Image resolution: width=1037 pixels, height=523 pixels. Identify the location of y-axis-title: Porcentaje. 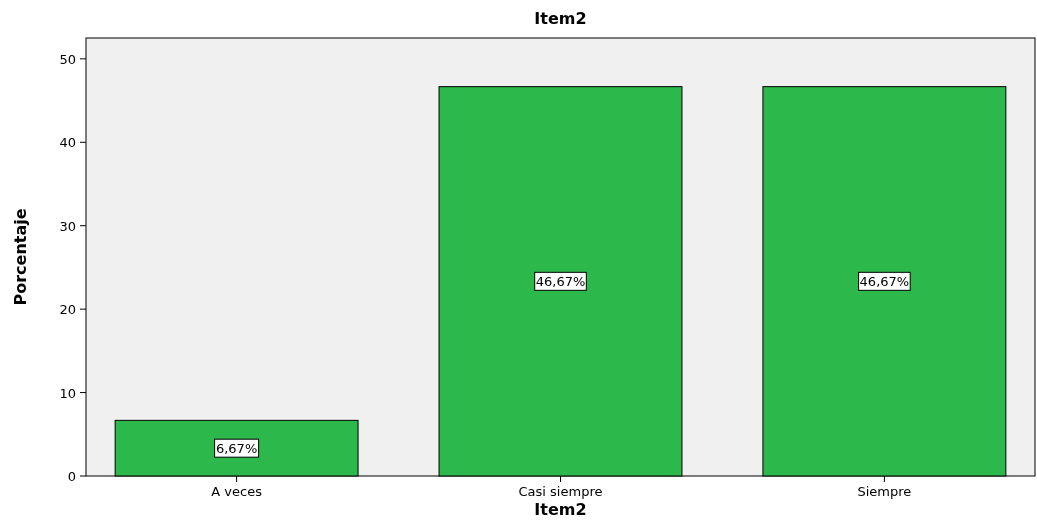
(20, 257).